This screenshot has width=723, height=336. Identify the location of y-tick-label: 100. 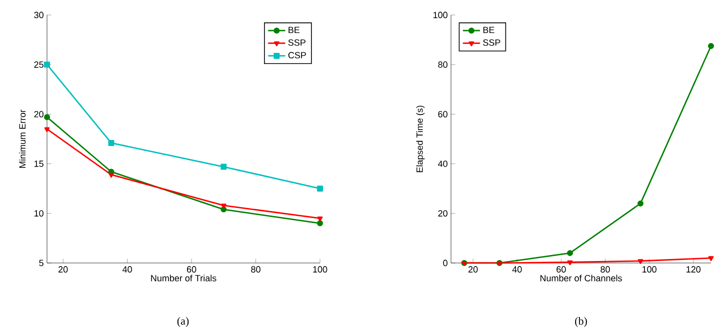
(440, 15).